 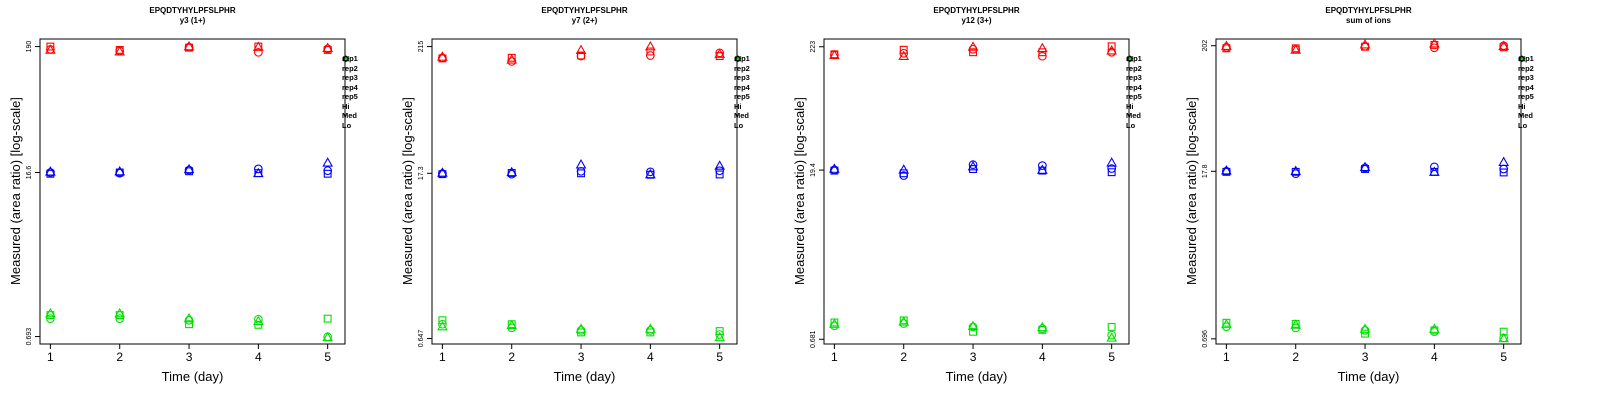 I want to click on legend-marker-triangle, so click(x=346, y=58).